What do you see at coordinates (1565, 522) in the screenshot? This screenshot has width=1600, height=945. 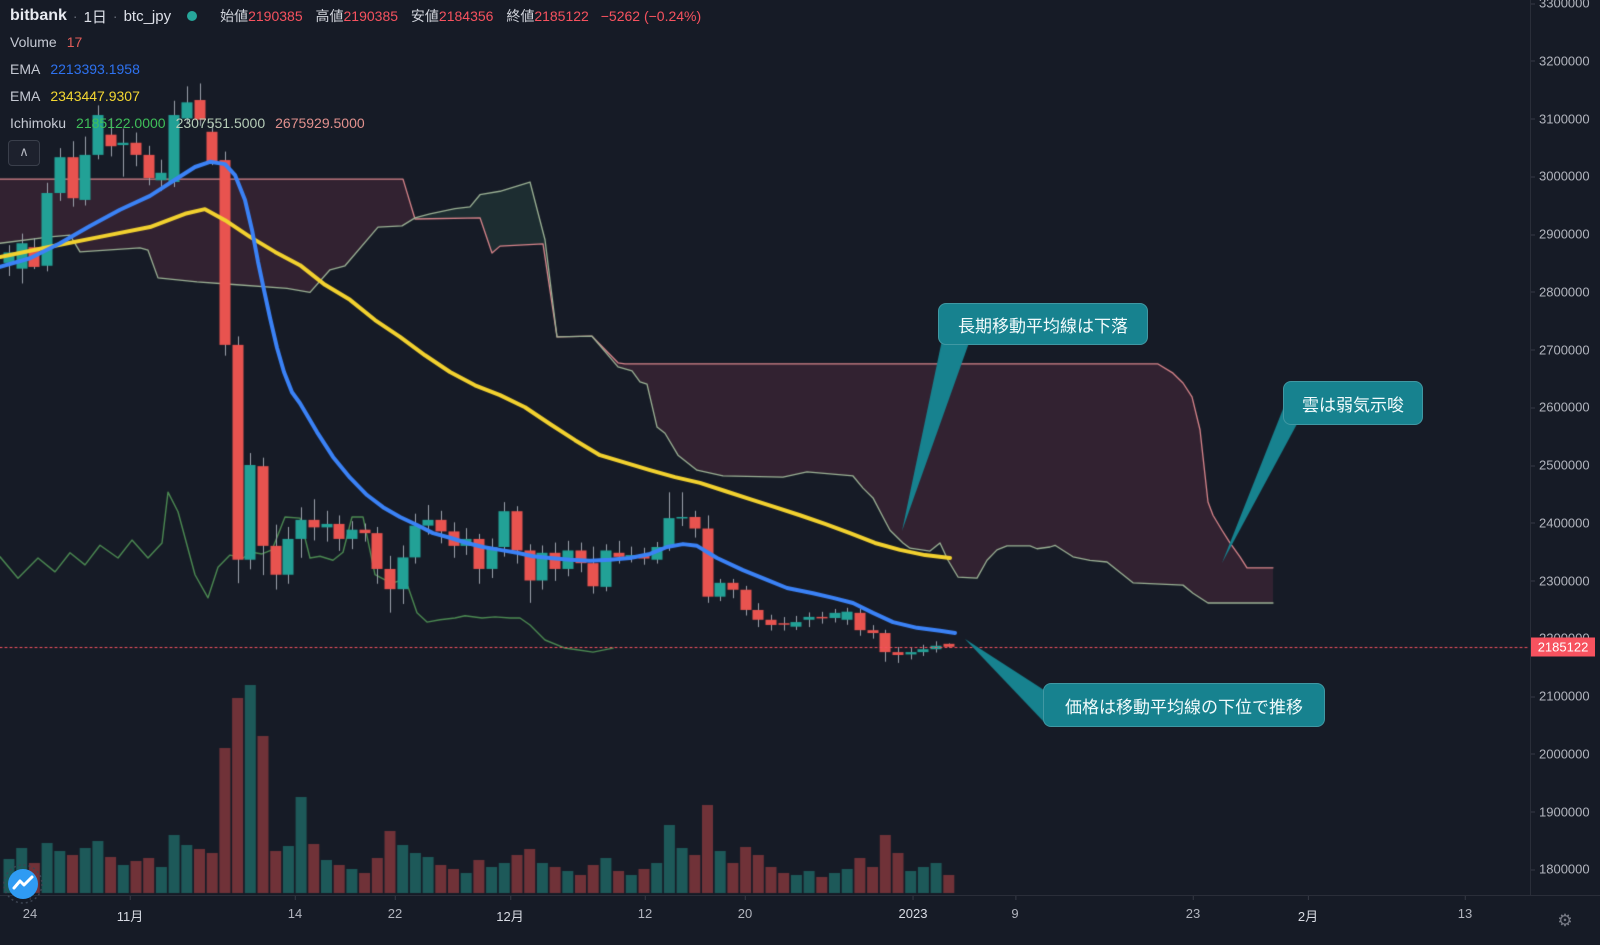 I see `price-tick-label: 2400000` at bounding box center [1565, 522].